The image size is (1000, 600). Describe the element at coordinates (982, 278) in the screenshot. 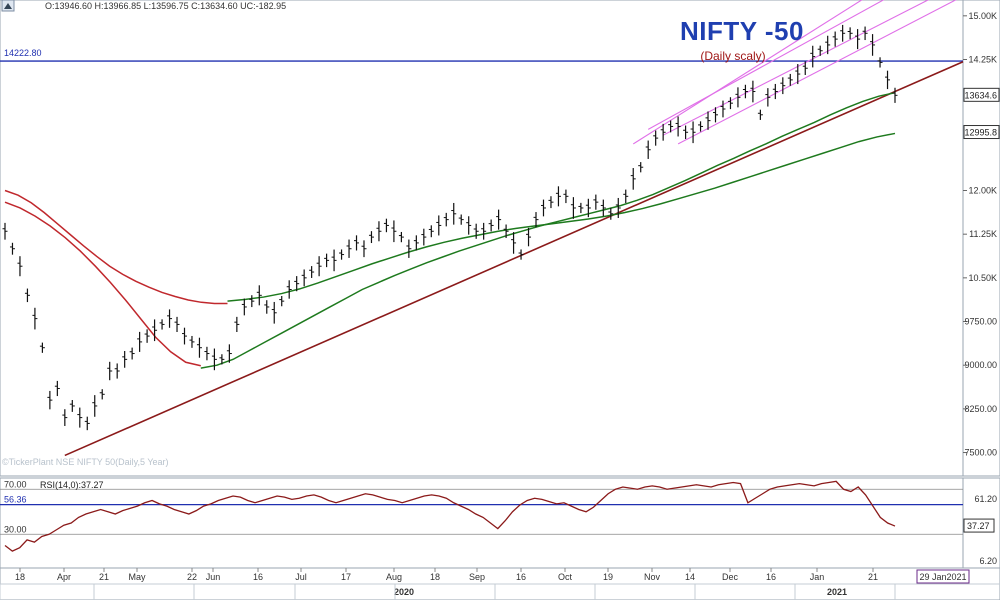

I see `y-tick-label: 10.50K` at that location.